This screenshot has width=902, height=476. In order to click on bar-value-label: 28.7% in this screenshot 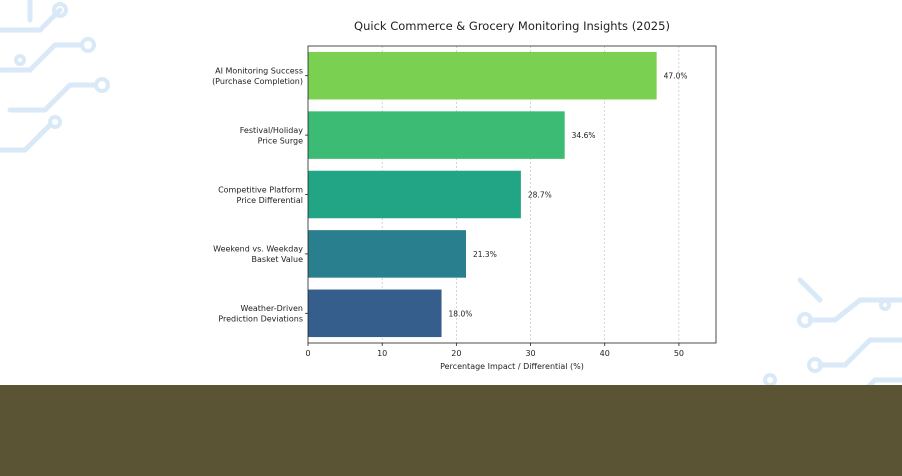, I will do `click(540, 195)`.